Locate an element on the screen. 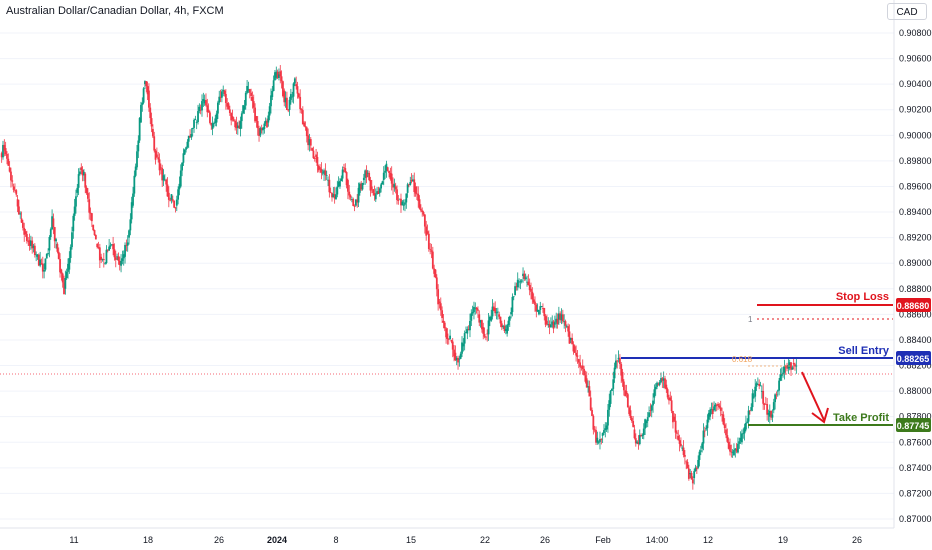  y-tick-label: 0.89800 is located at coordinates (915, 161).